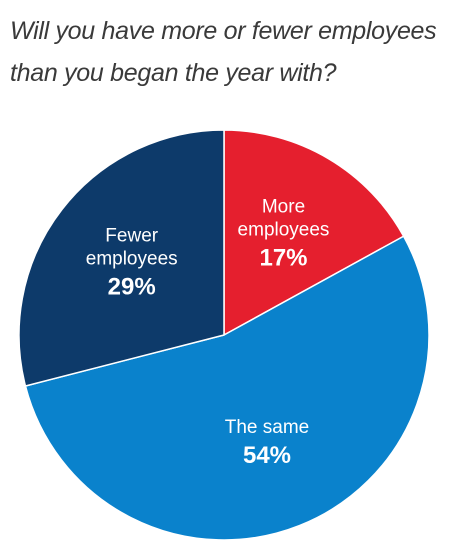 The image size is (450, 551). What do you see at coordinates (173, 73) in the screenshot?
I see `chart-title-line-2: than you began the year with?` at bounding box center [173, 73].